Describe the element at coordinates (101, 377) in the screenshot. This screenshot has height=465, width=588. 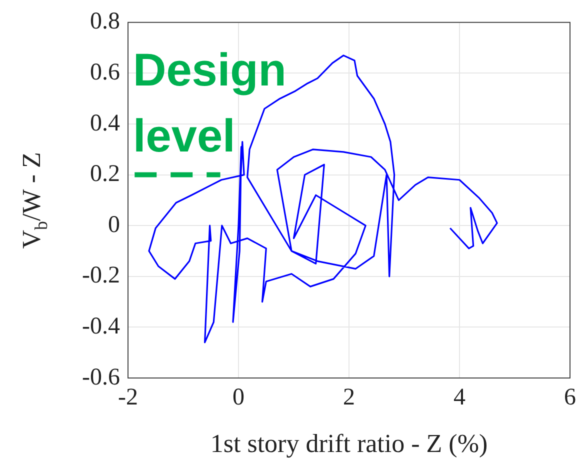
I see `y-tick-label: -0.6` at that location.